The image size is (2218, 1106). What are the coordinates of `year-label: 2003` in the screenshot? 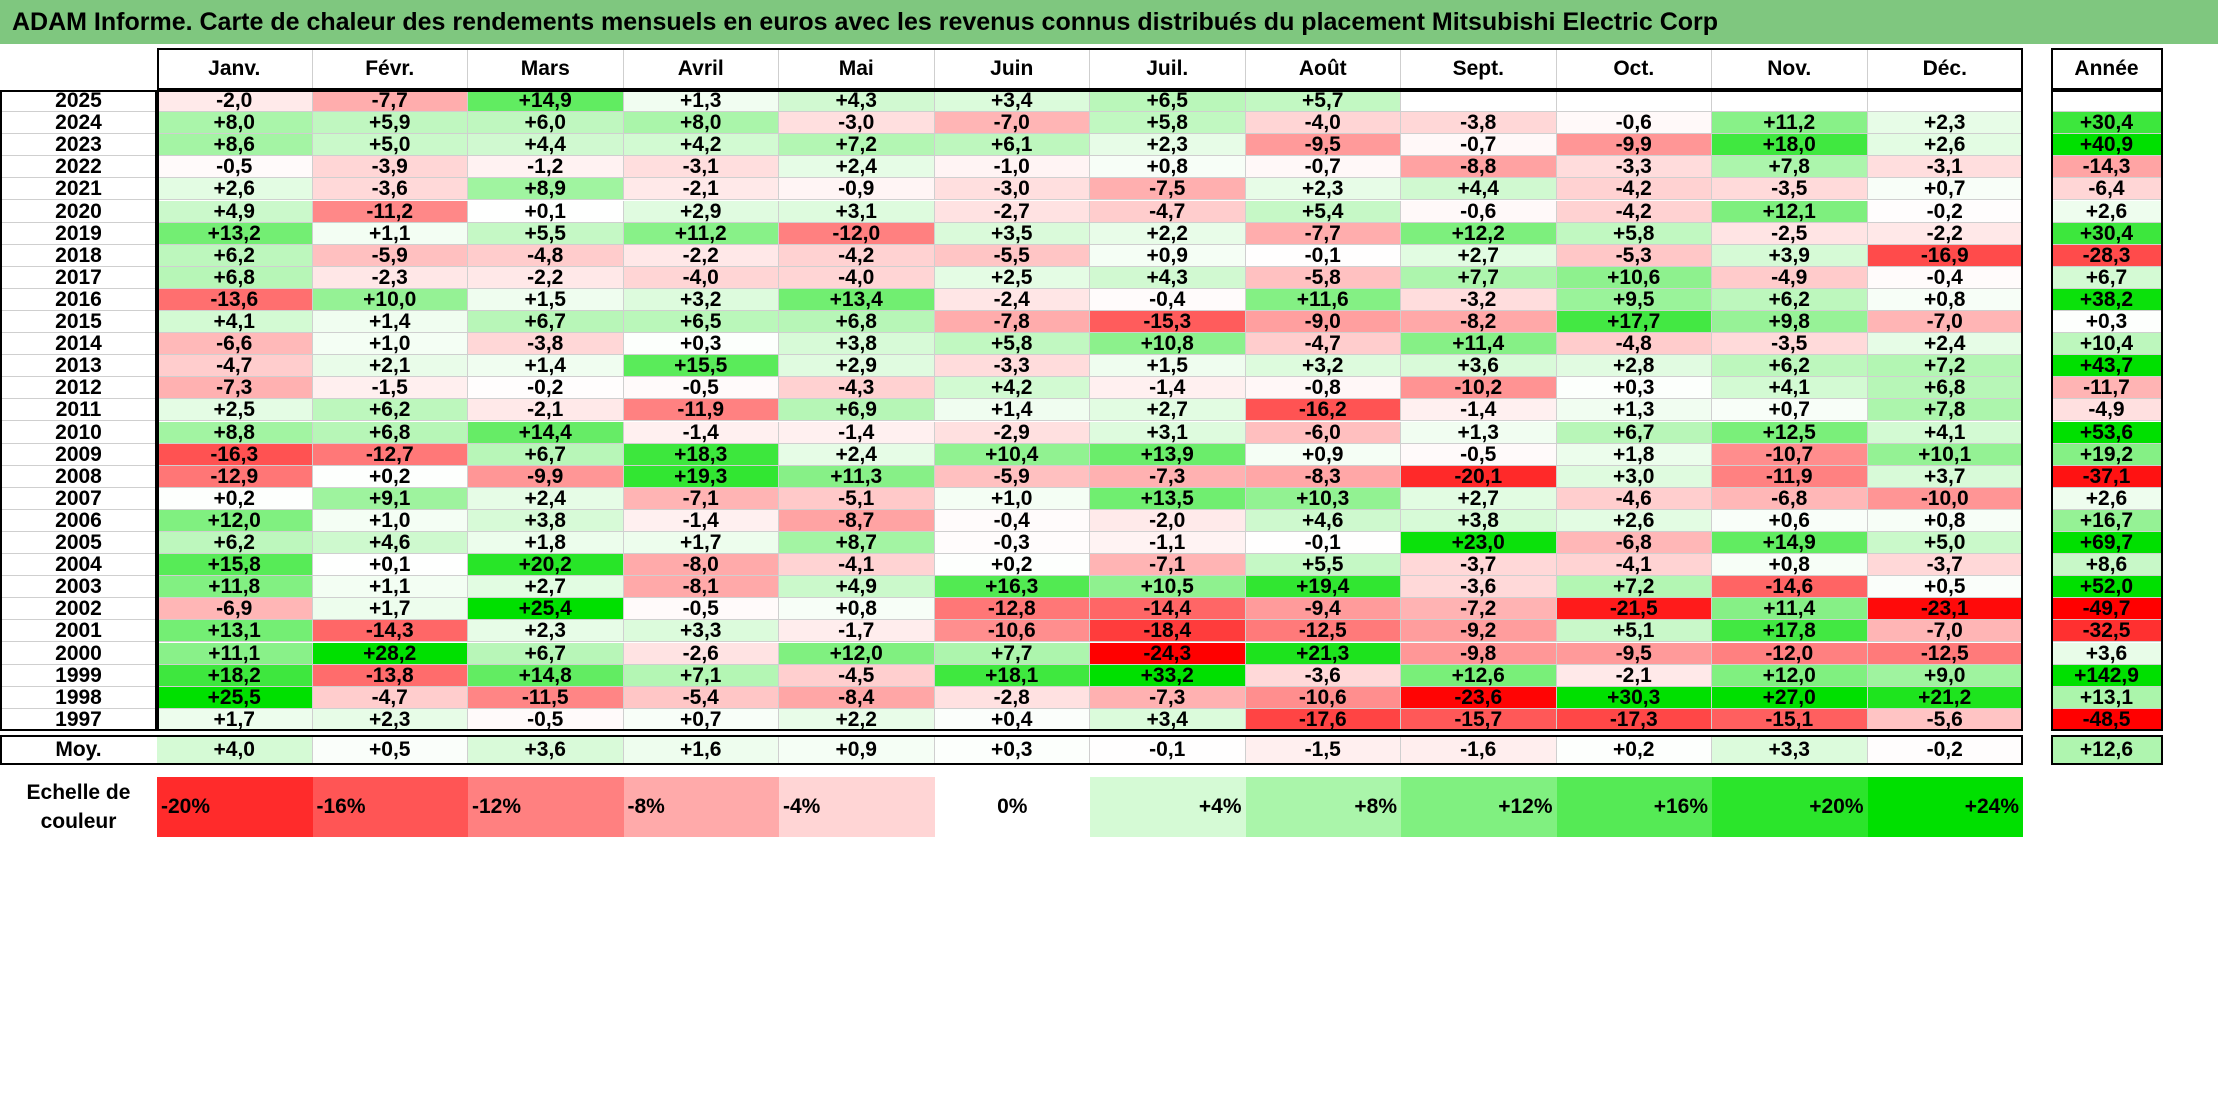 It's located at (78, 587).